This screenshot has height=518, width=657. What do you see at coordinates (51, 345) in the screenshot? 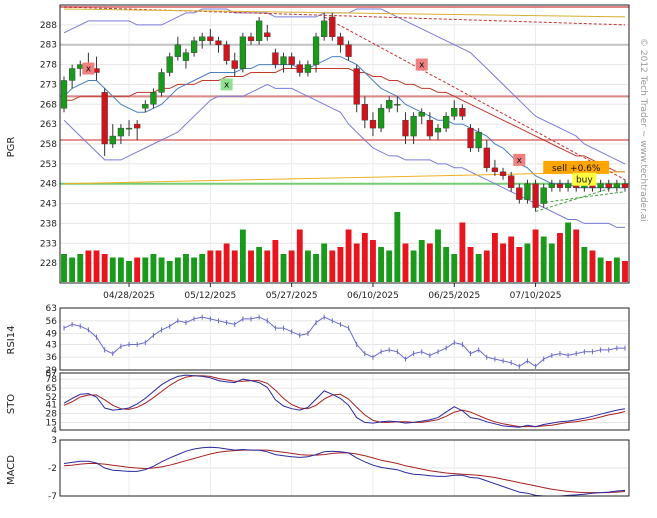
I see `rsi-tick-label: 43` at bounding box center [51, 345].